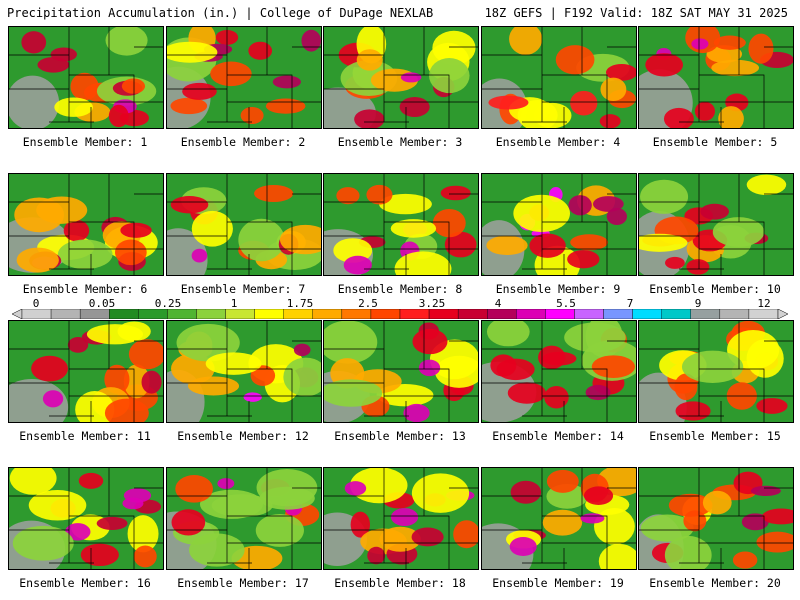 Image resolution: width=800 pixels, height=600 pixels. What do you see at coordinates (243, 289) in the screenshot?
I see `ensemble-member-label: Ensemble Member: 7` at bounding box center [243, 289].